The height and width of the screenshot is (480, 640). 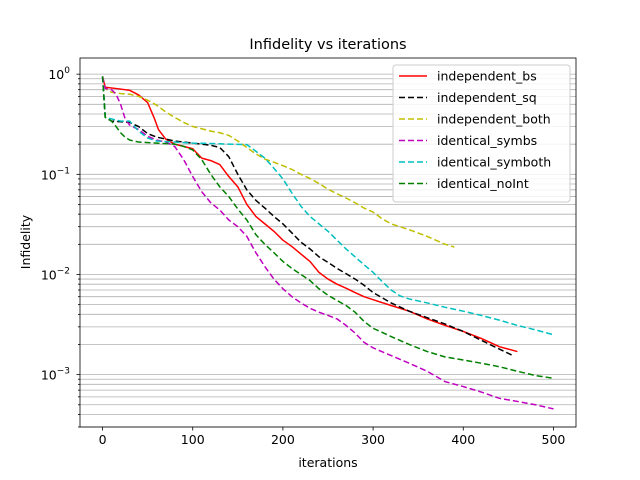 What do you see at coordinates (103, 439) in the screenshot?
I see `x-tick-label: 0` at bounding box center [103, 439].